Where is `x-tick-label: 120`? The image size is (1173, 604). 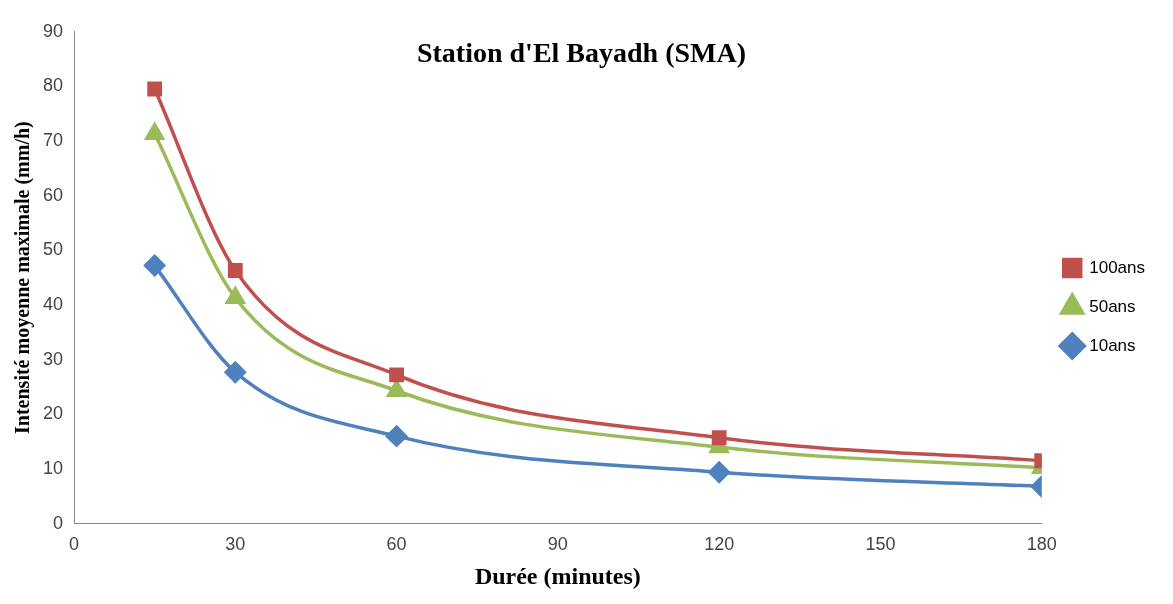 x-tick-label: 120 is located at coordinates (719, 544).